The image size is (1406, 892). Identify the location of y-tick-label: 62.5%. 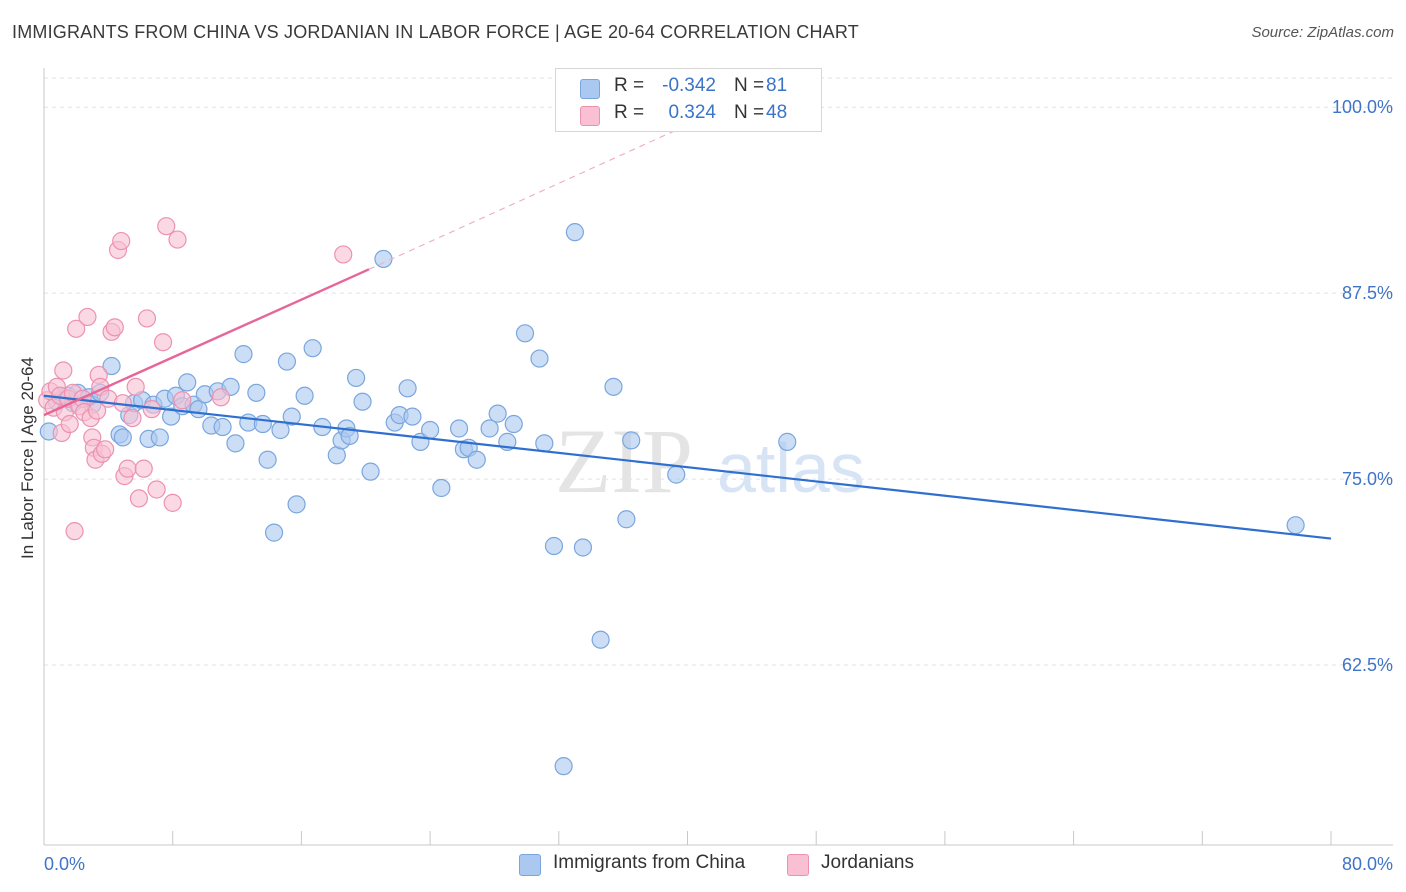
(1367, 665).